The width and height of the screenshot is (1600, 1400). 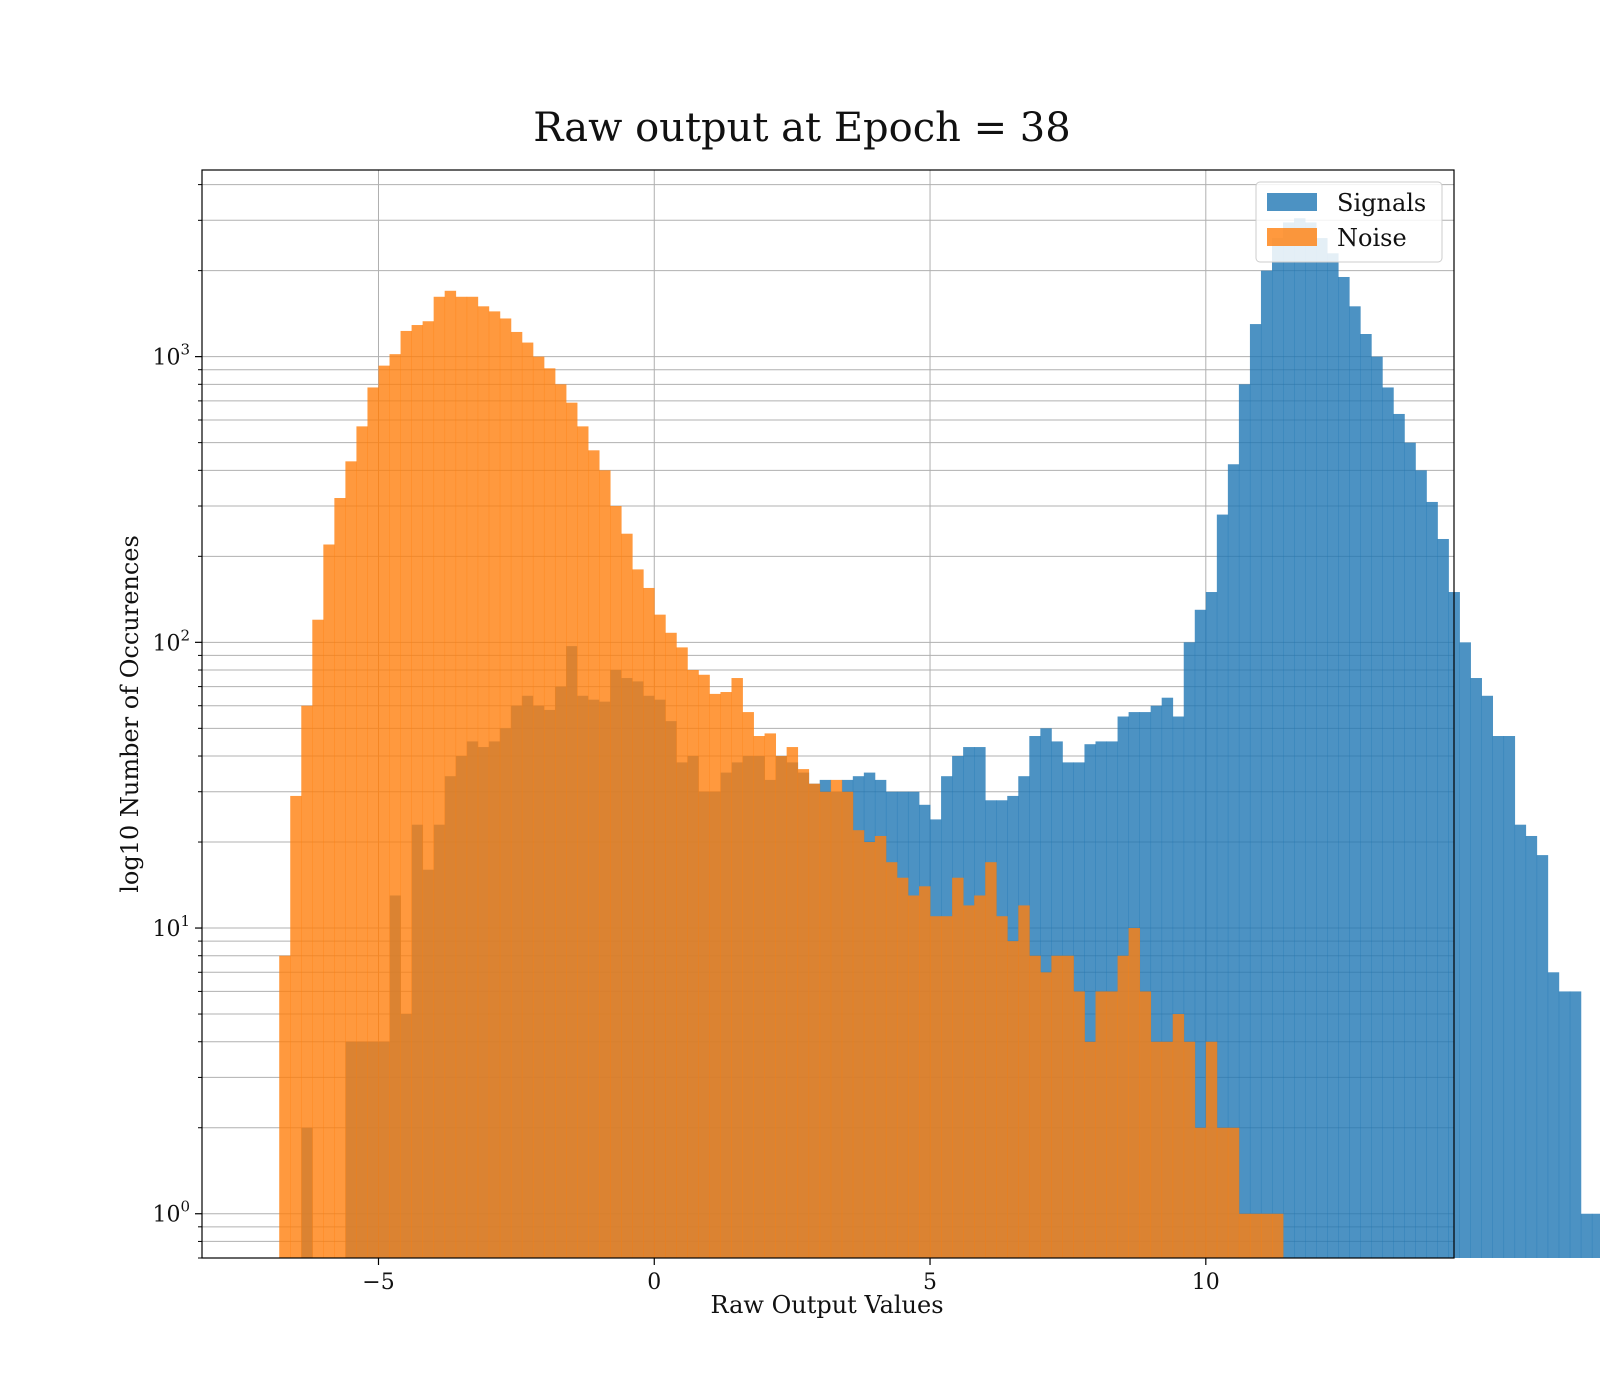 What do you see at coordinates (1292, 202) in the screenshot?
I see `legend-swatch-signals` at bounding box center [1292, 202].